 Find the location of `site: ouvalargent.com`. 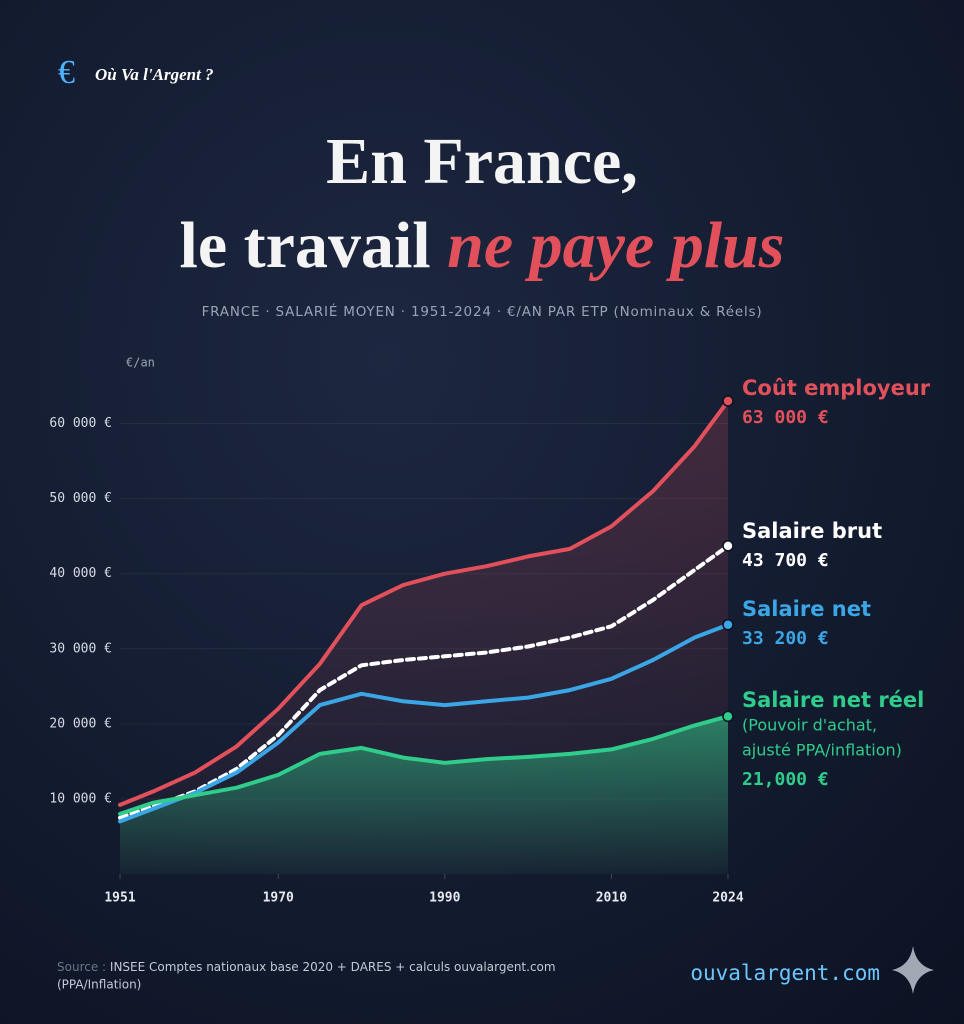

site: ouvalargent.com is located at coordinates (785, 973).